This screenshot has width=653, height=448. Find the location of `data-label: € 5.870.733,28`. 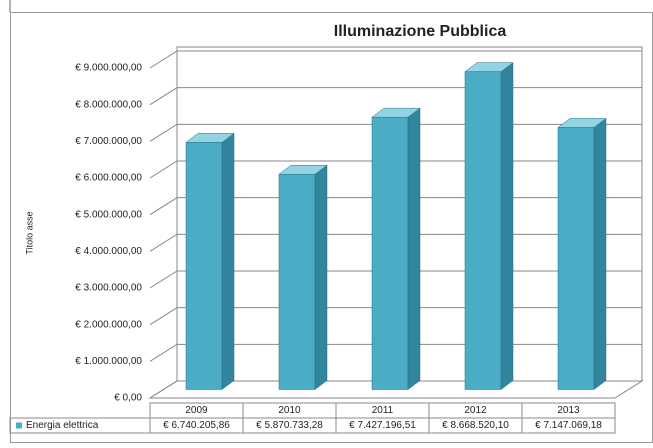

data-label: € 5.870.733,28 is located at coordinates (289, 425).